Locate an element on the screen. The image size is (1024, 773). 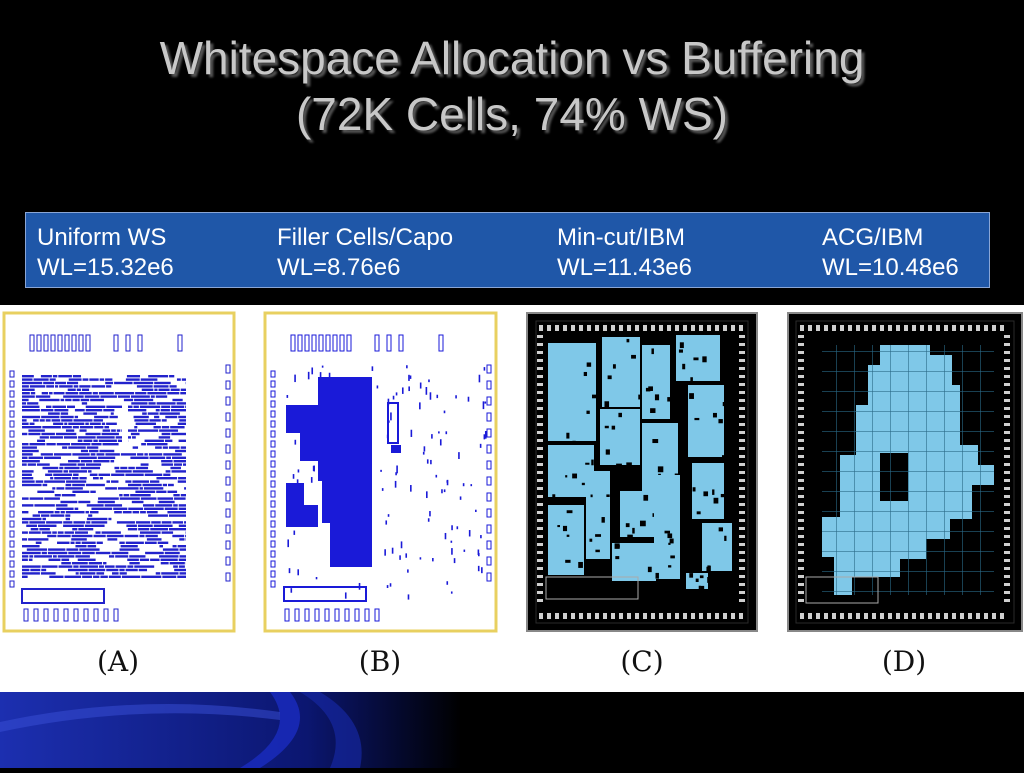
slide-title-line-2: (72K Cells, 74% WS) is located at coordinates (512, 114).